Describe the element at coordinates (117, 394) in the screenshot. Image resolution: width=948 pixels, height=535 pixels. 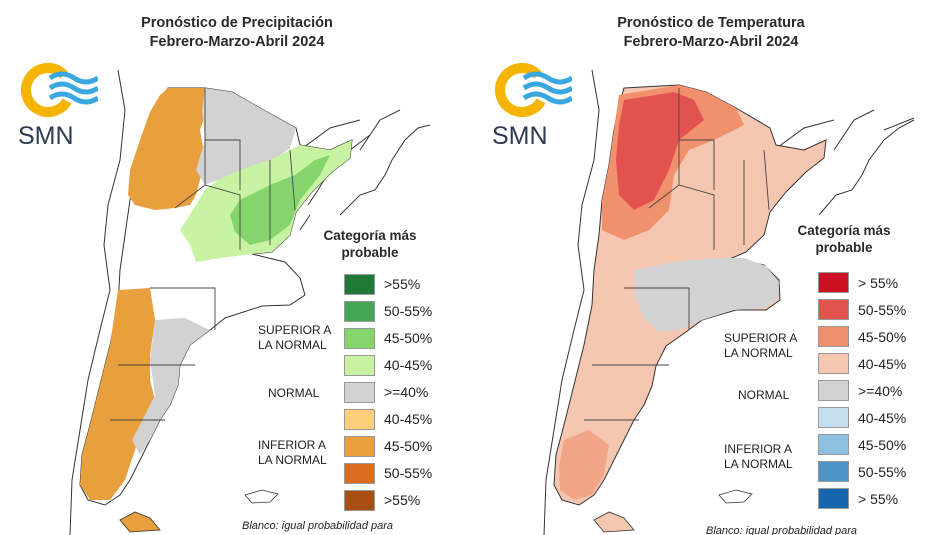
I see `south-dry-region` at that location.